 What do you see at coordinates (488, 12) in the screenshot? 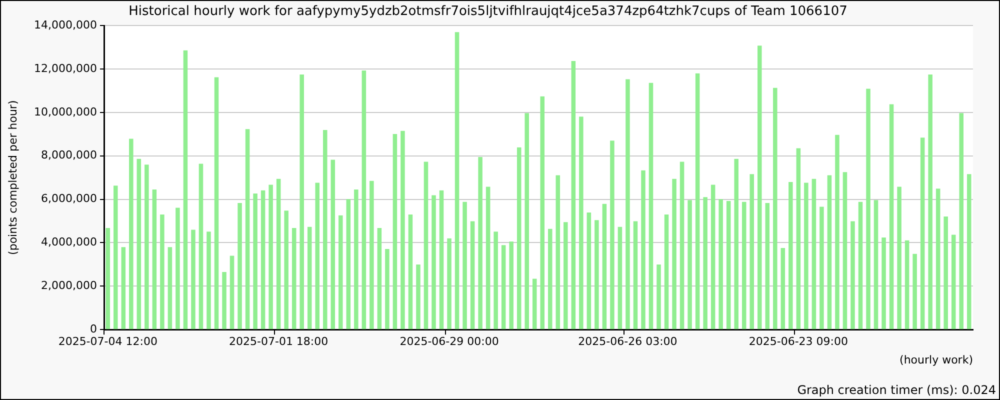
I see `chart-title: Historical hourly work for aafypymy5ydzb2otmsfr7ois5ljtvifhlraujqt4jce5a374zp64tzhk7cups of Team 1066107` at bounding box center [488, 12].